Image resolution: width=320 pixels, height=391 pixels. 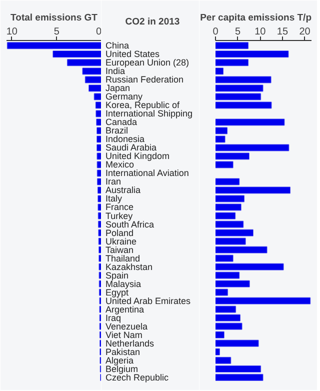 What do you see at coordinates (148, 63) in the screenshot?
I see `category-label: European Union (28)` at bounding box center [148, 63].